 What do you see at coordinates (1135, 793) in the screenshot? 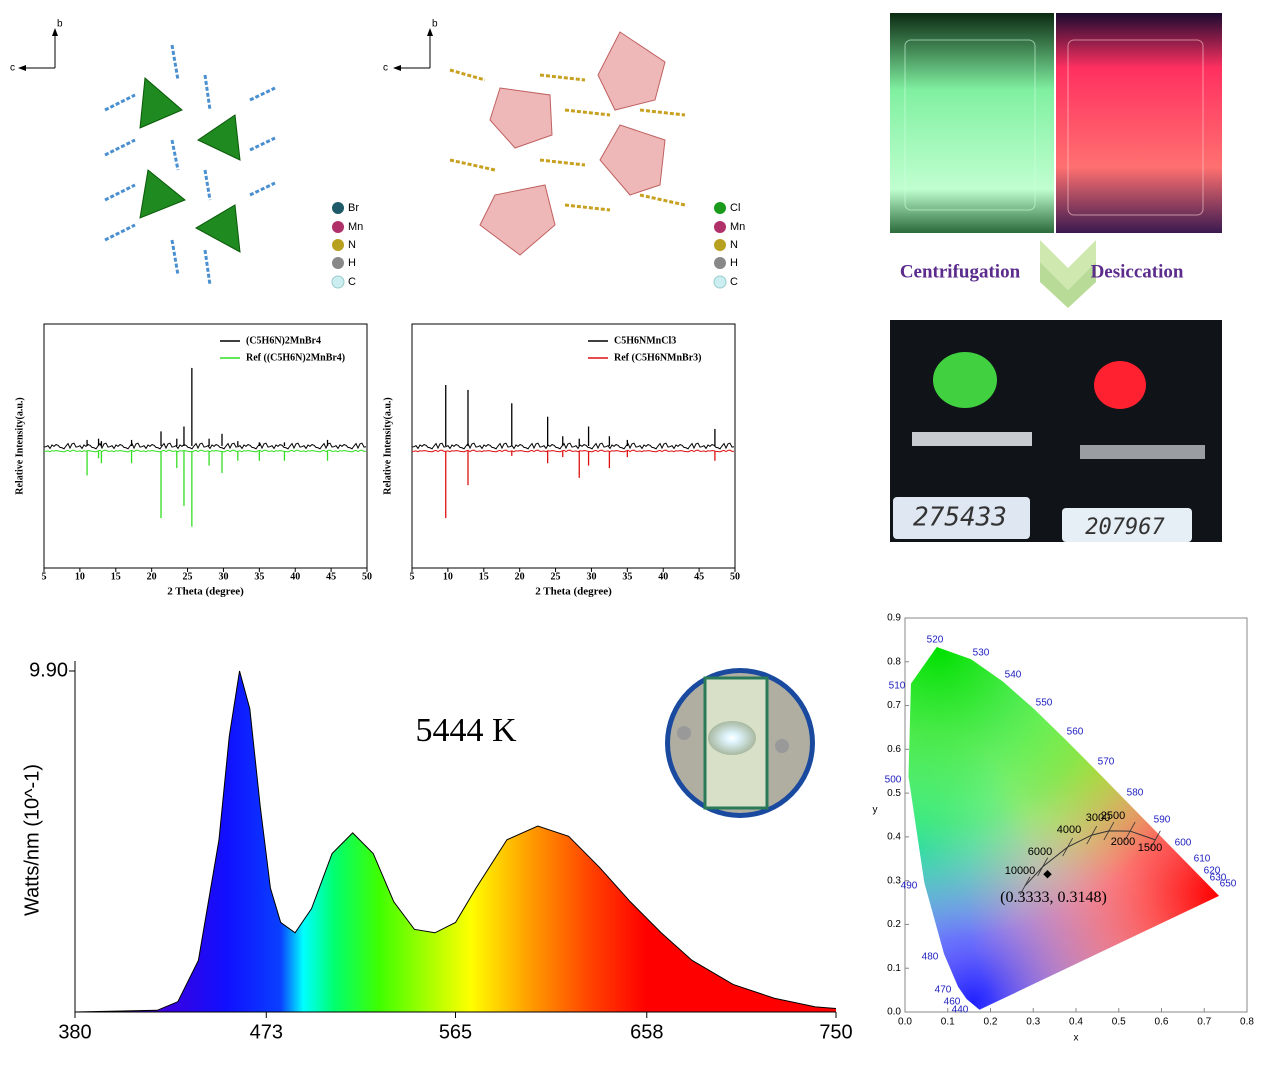
I see `wavelength-label: 580` at bounding box center [1135, 793].